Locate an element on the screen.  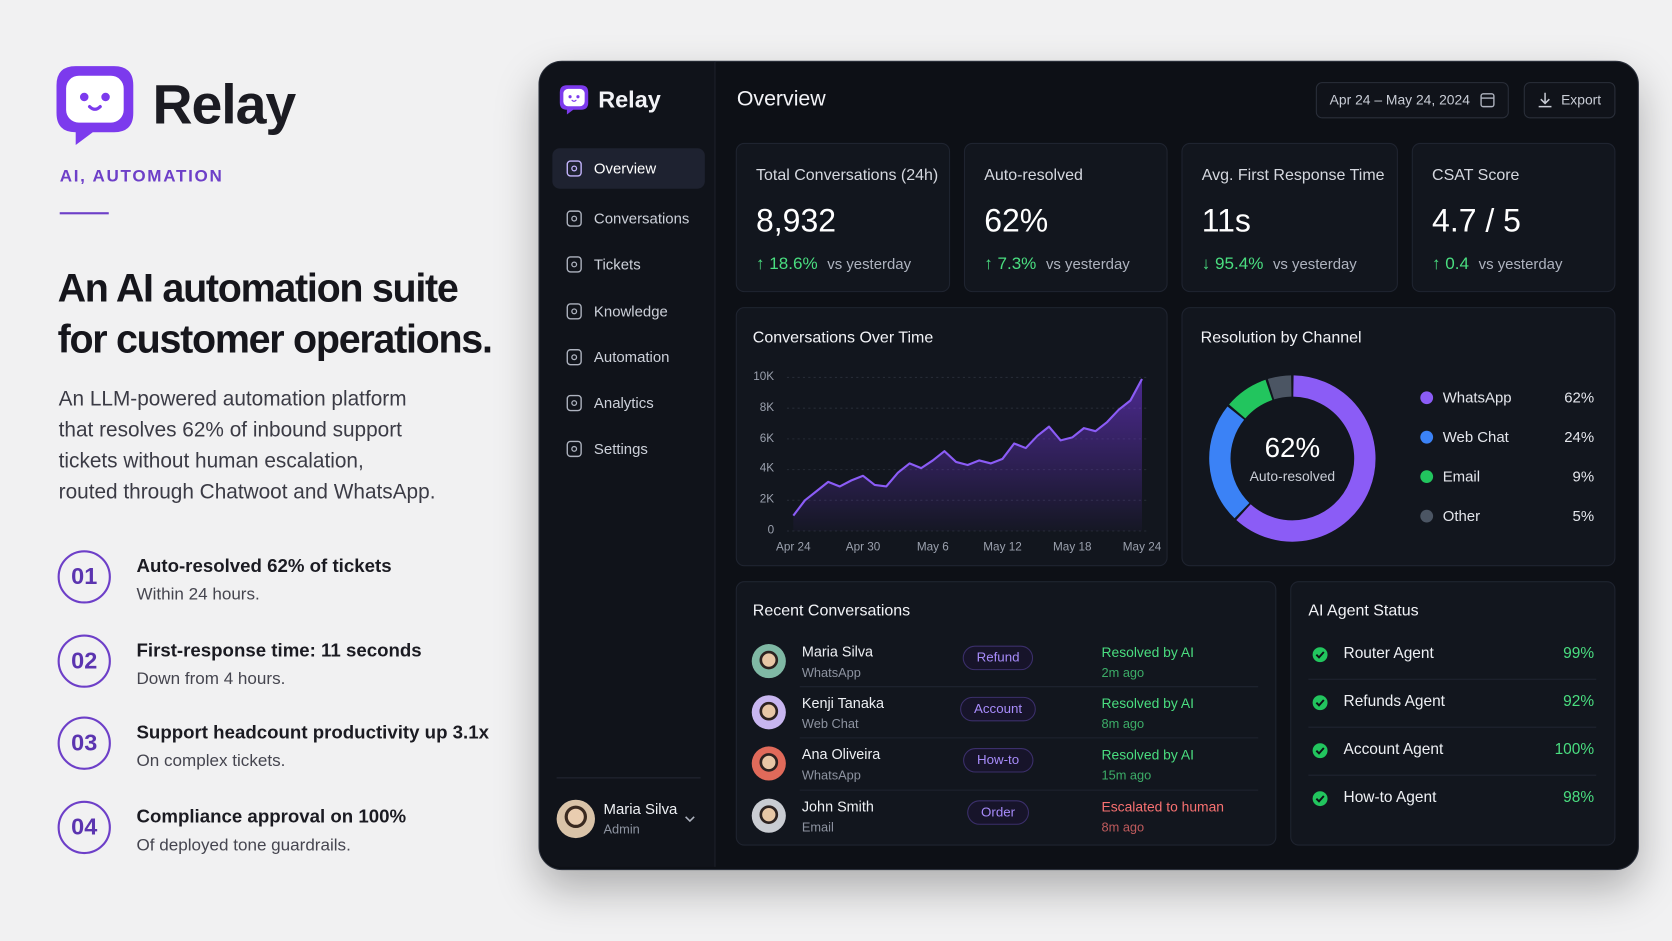
nav-item: Overview is located at coordinates (625, 168).